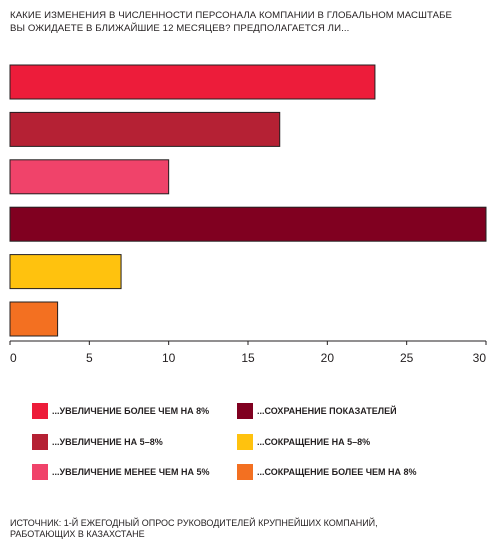 This screenshot has height=543, width=499. Describe the element at coordinates (480, 358) in the screenshot. I see `x-tick-label-7: 30` at that location.